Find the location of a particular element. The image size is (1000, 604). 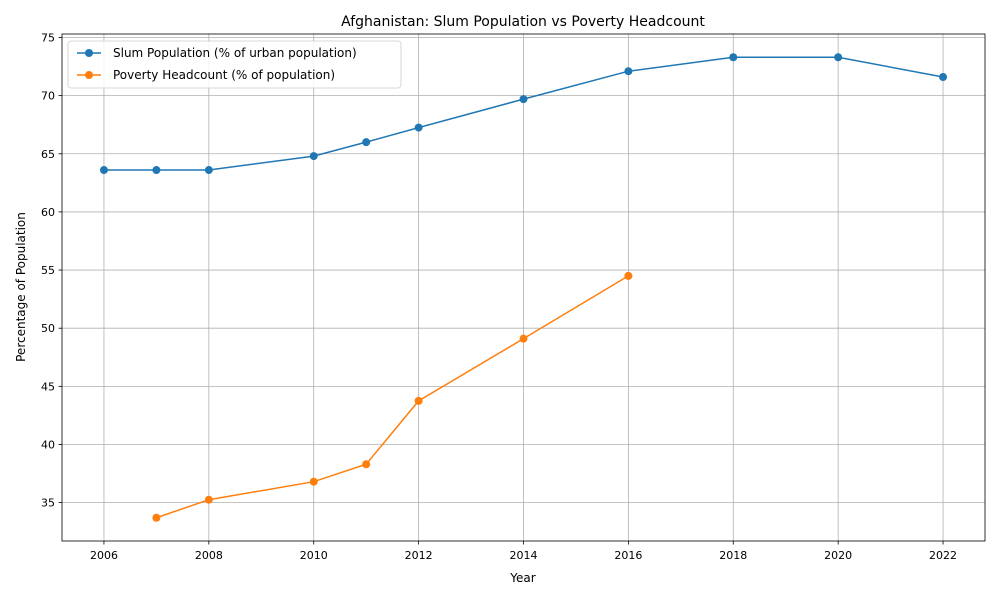

x-tick-label: 2018 is located at coordinates (733, 555).